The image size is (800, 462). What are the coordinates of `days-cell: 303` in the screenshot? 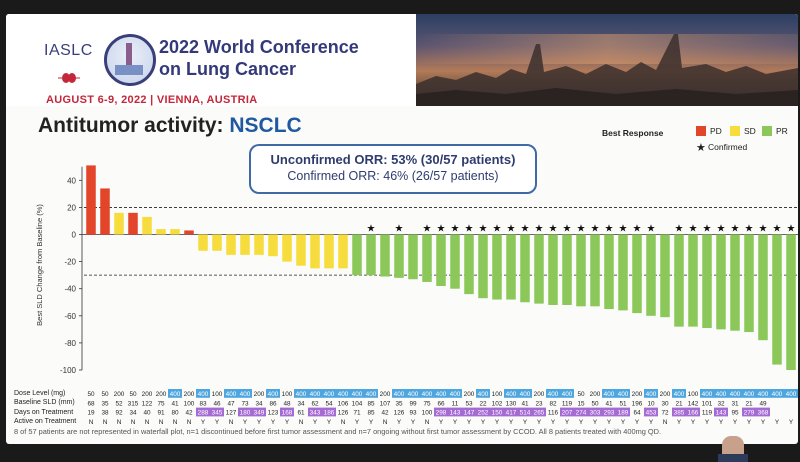 It's located at (595, 413).